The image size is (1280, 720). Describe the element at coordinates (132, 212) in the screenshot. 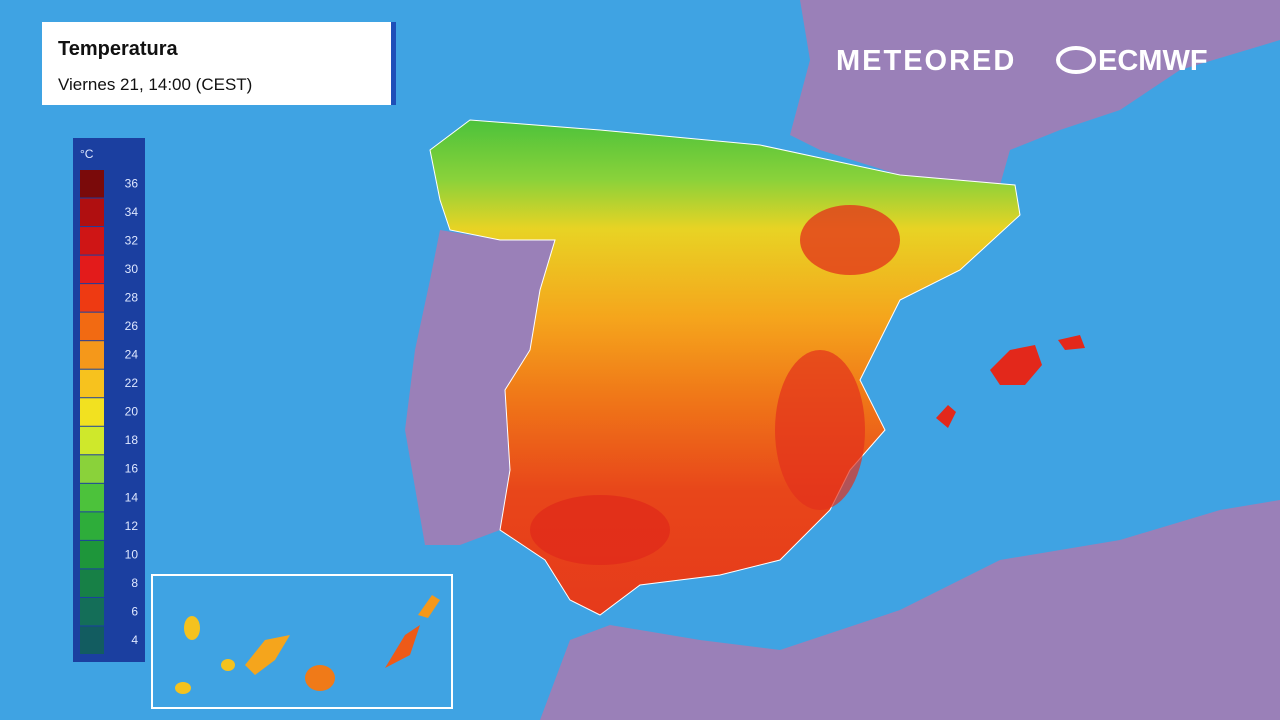

I see `legend-label: 34` at that location.